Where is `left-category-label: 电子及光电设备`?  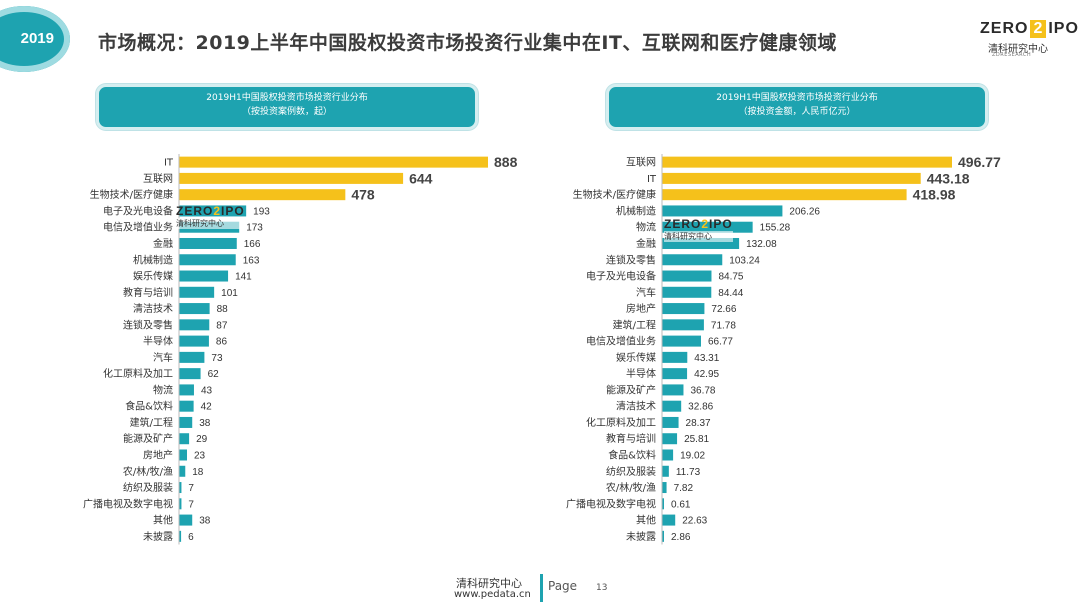
left-category-label: 电子及光电设备 is located at coordinates (138, 210).